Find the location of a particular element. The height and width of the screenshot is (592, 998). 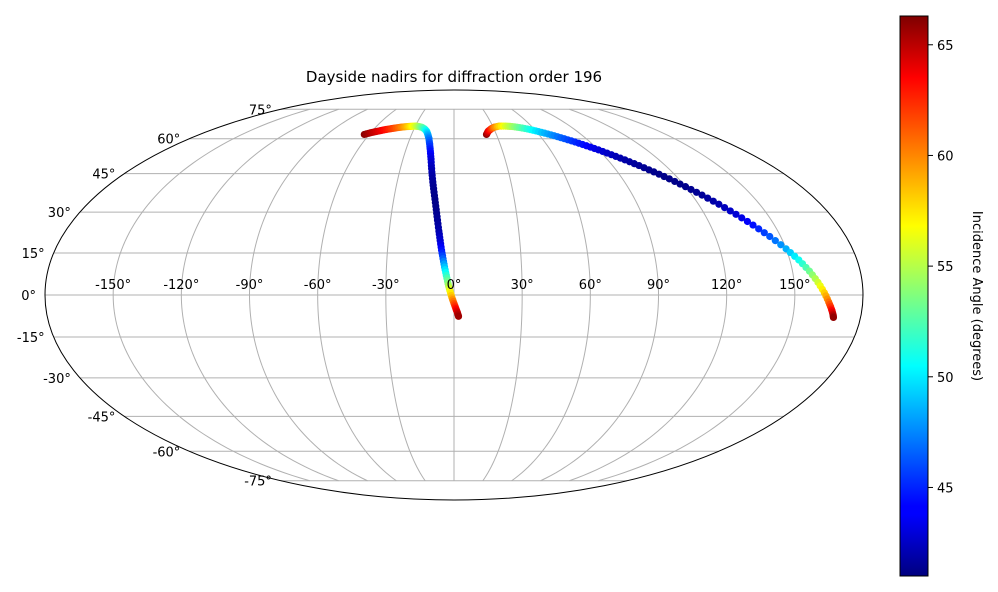

lat-tick-label: 15° is located at coordinates (33, 254).